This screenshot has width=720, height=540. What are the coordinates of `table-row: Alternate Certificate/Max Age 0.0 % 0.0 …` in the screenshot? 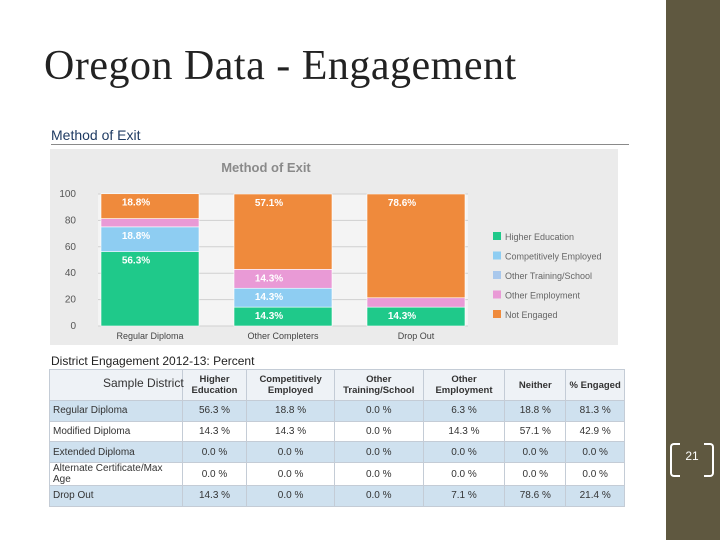 It's located at (337, 474).